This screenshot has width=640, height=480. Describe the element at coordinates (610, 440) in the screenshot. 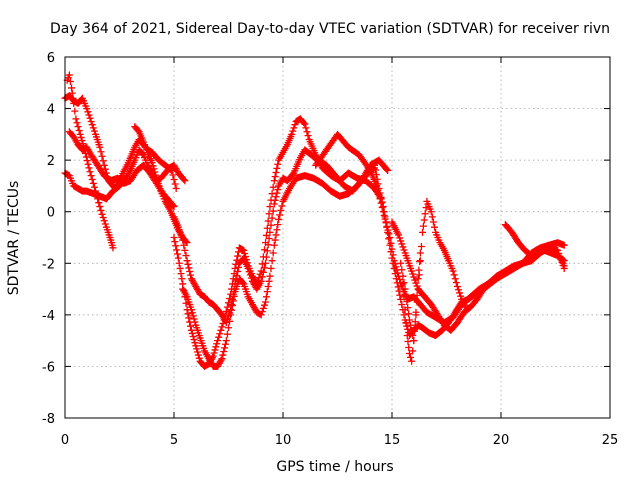

I see `x-tick-label: 25` at that location.